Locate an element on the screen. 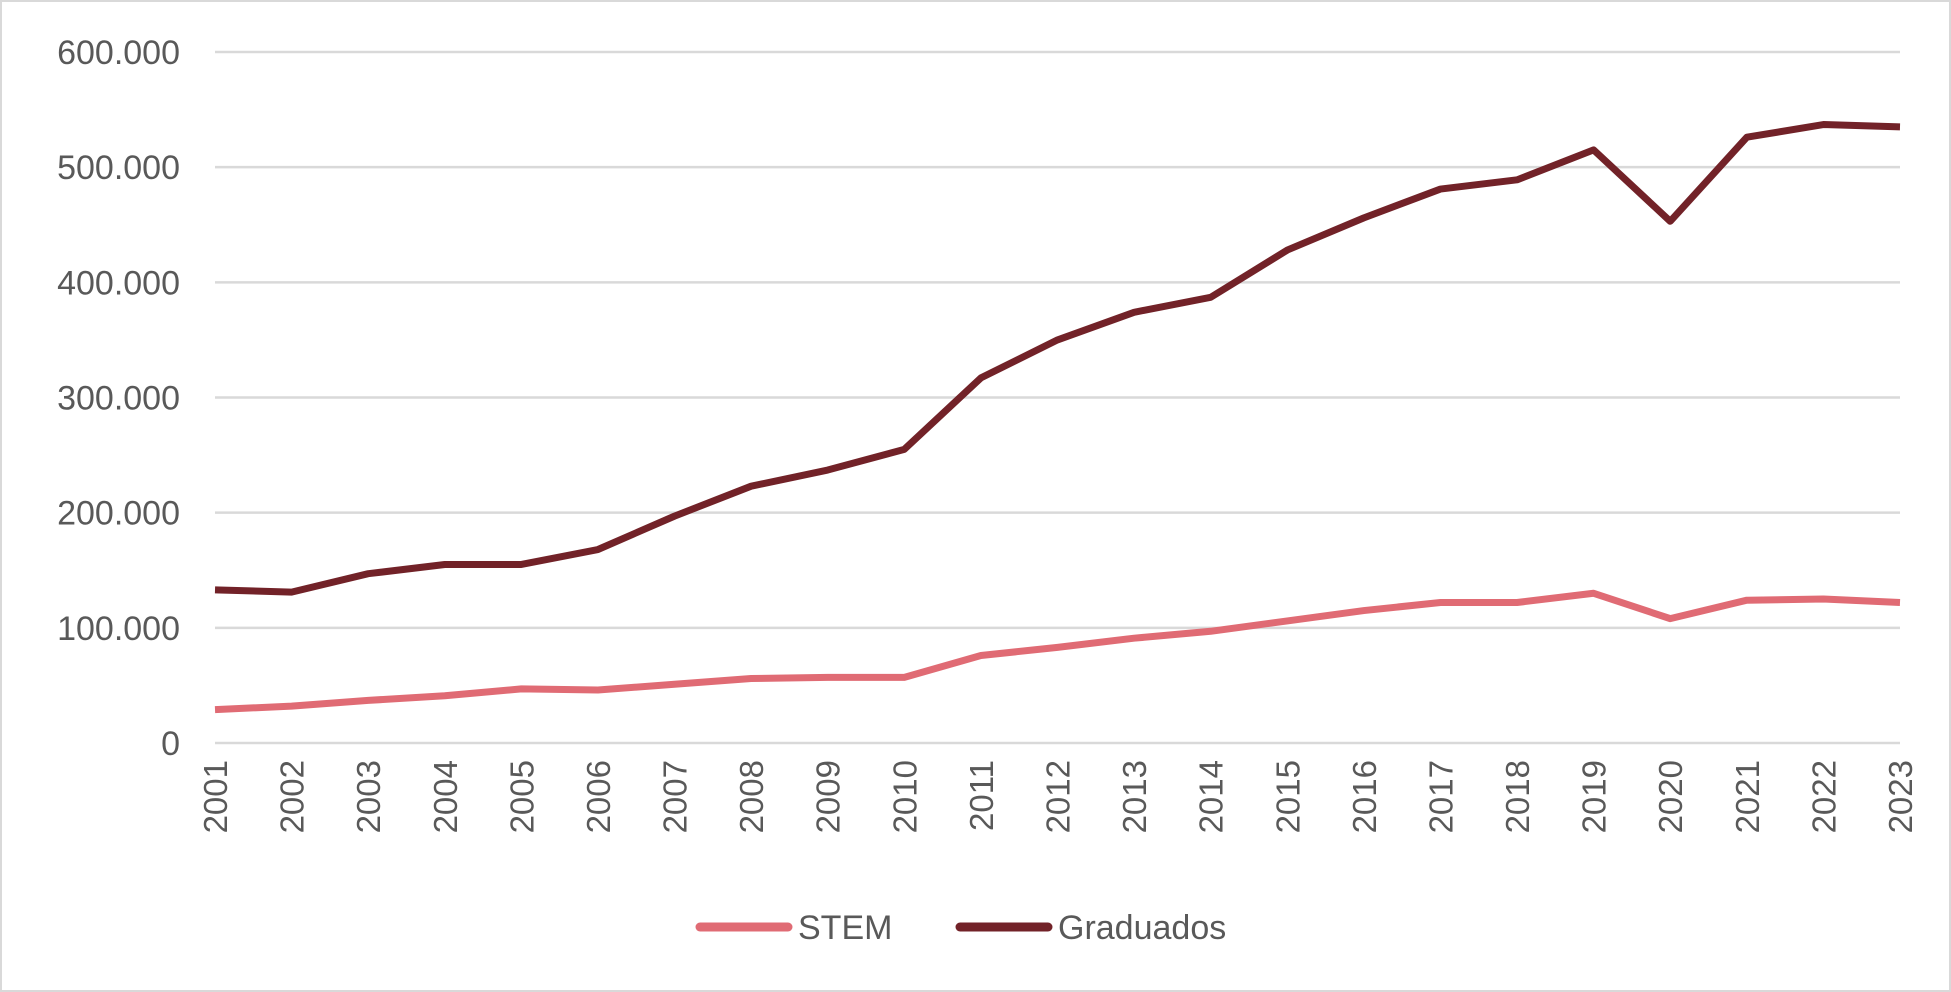  x-tick-label: 2003 is located at coordinates (368, 796).